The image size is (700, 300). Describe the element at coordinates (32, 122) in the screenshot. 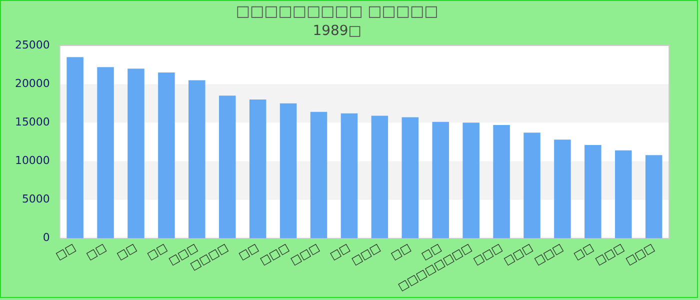

I see `y-tick-label: 15000` at that location.